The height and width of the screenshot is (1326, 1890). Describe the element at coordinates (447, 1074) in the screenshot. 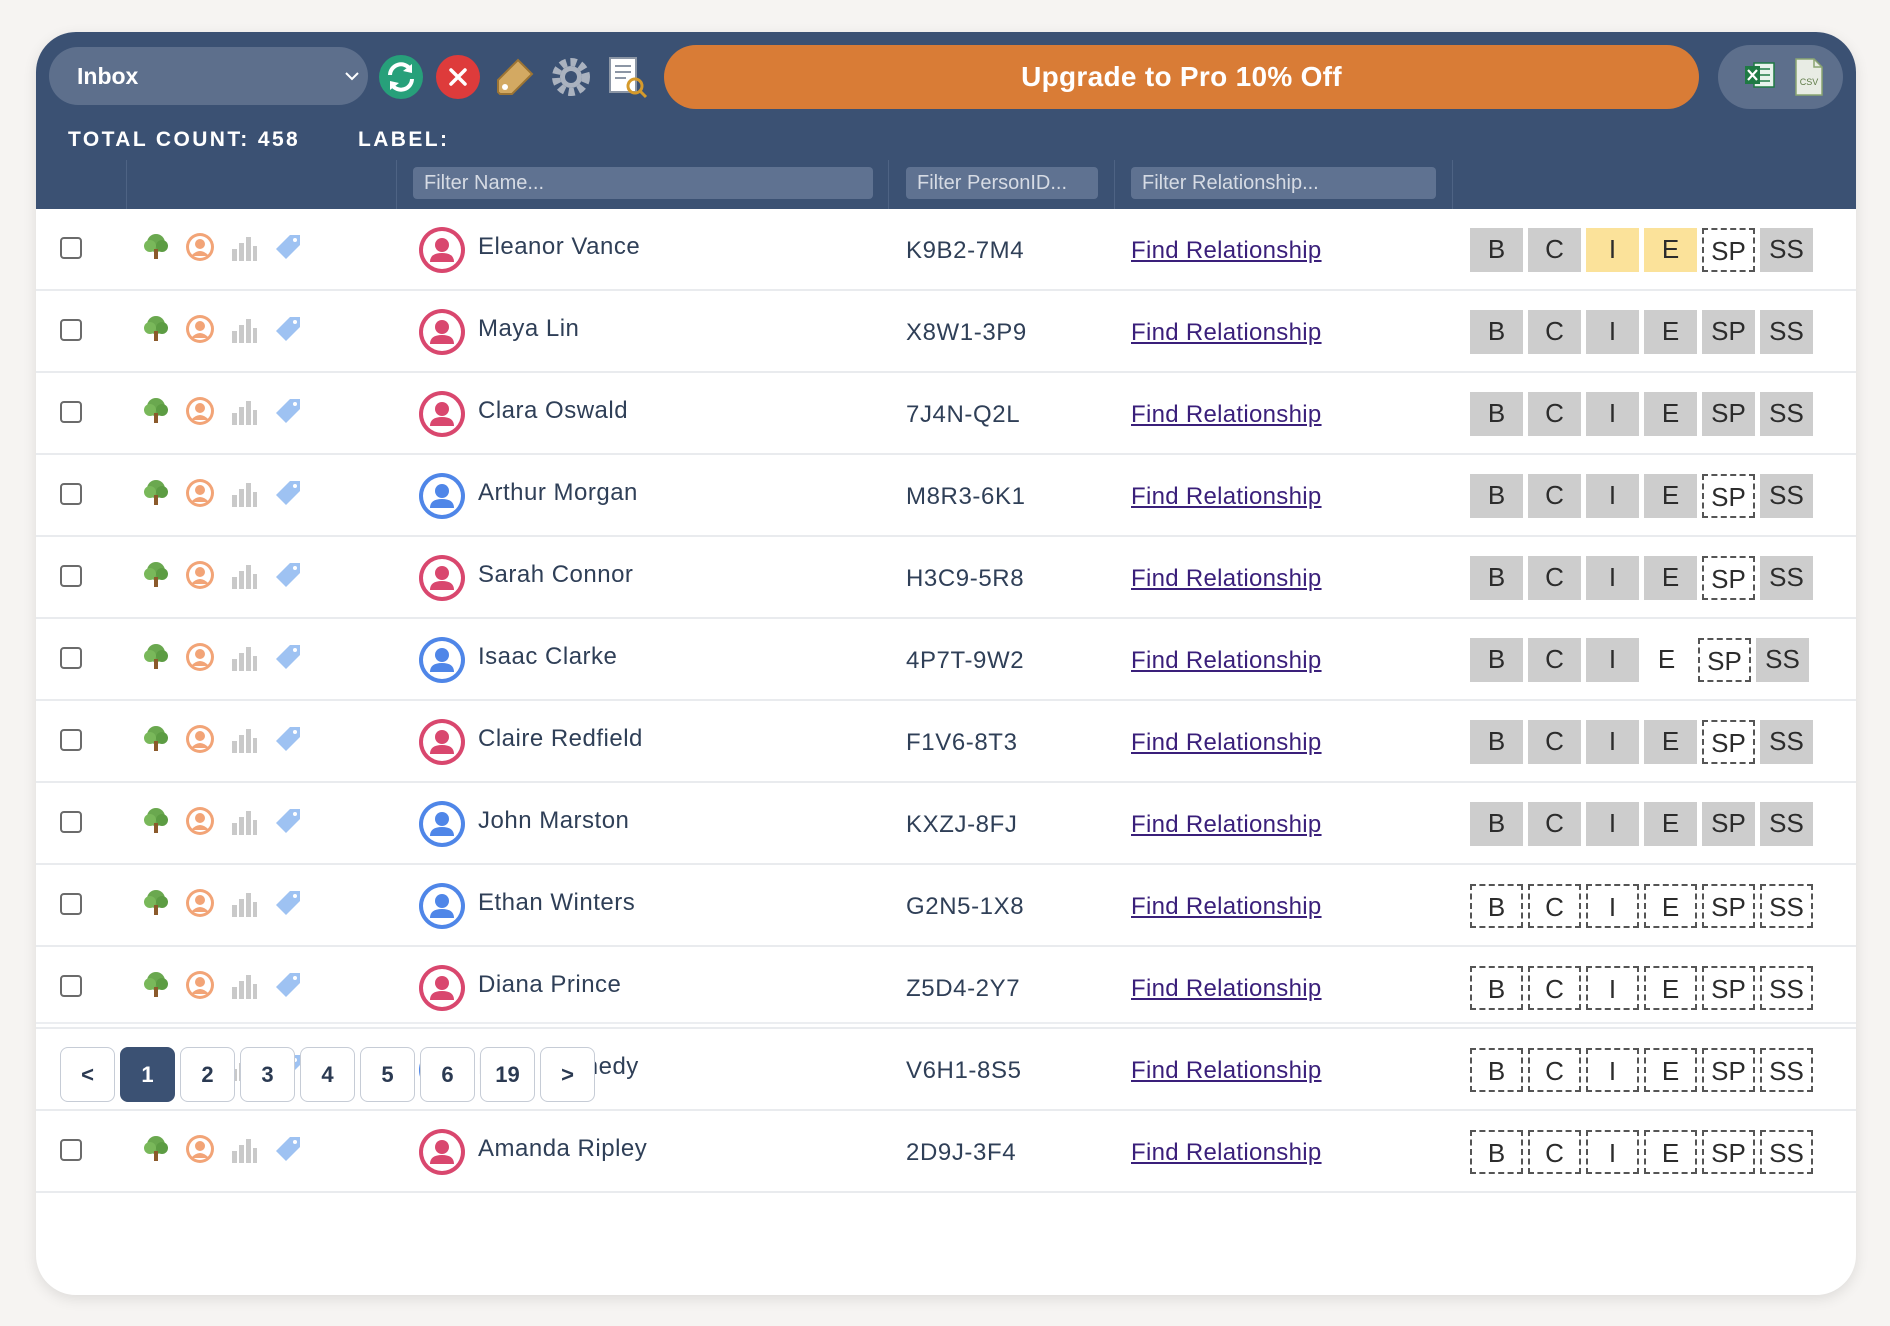

I see `page-button-6: 6` at that location.